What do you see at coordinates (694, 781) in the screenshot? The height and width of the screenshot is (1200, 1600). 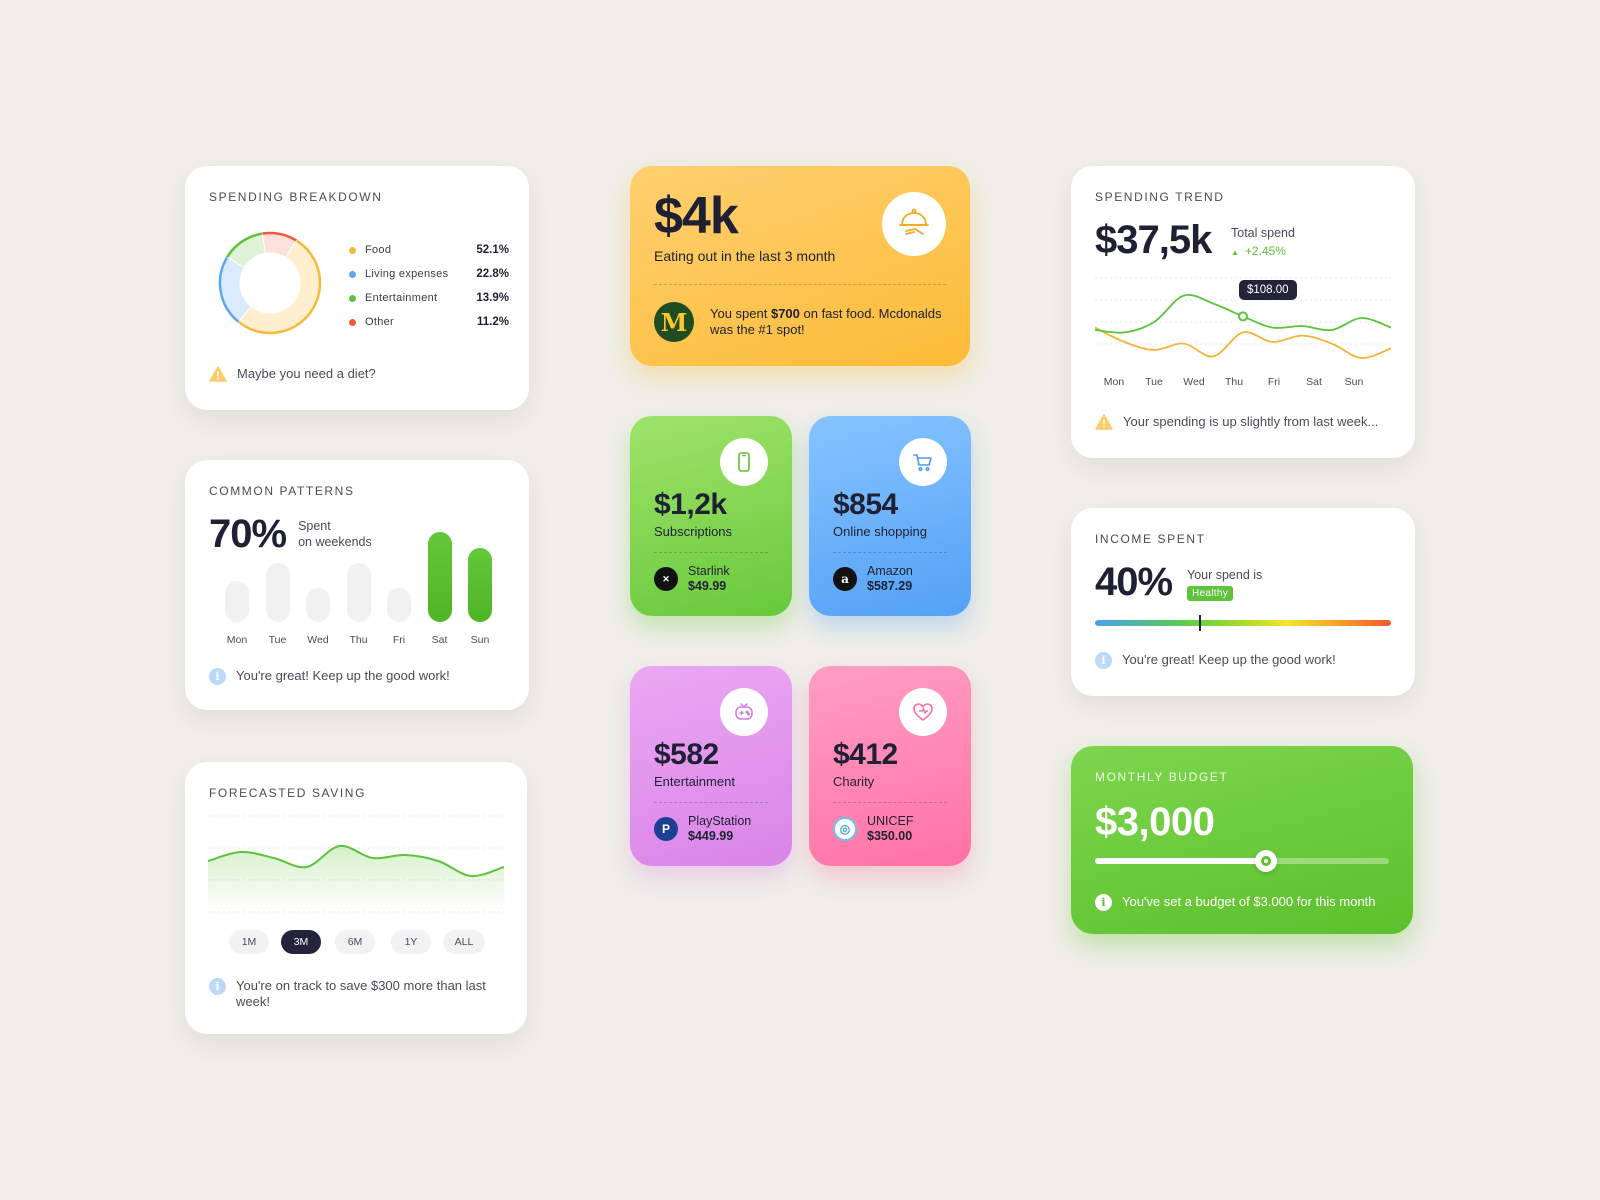 I see `tile-label: Entertainment` at bounding box center [694, 781].